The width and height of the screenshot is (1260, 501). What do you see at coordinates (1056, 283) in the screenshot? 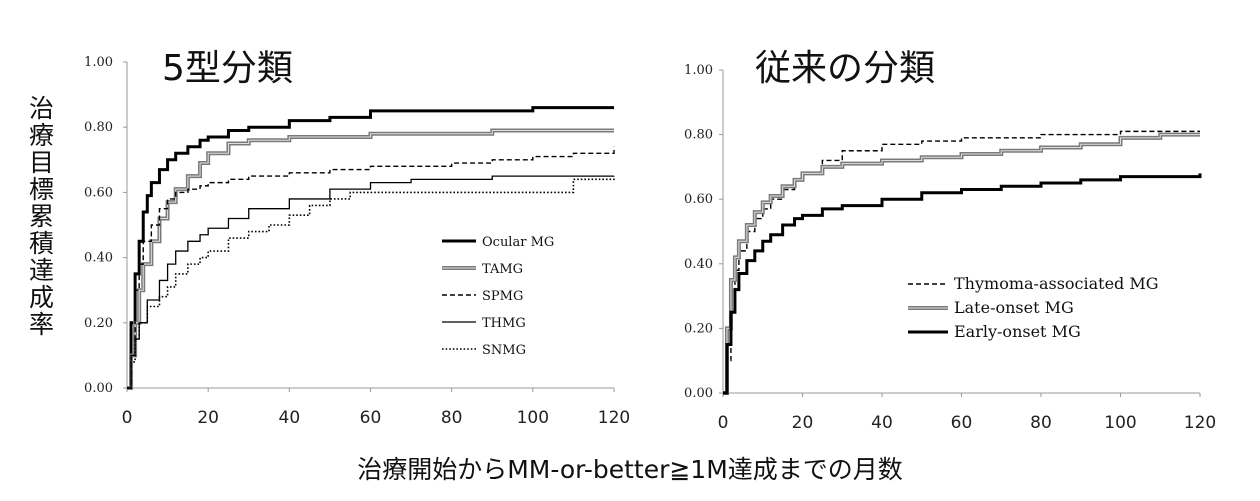
I see `legend-label-thymoma-associated-mg: Thymoma-associated MG` at bounding box center [1056, 283].